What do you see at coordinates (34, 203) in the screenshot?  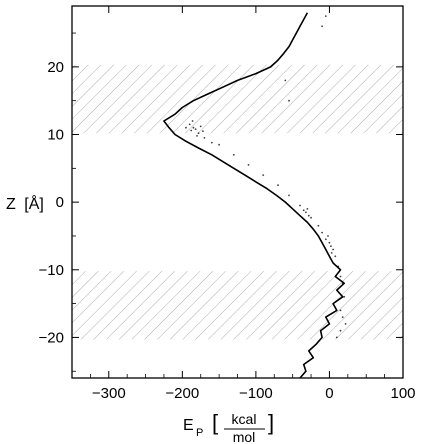 I see `y-axis-label-unit: Å` at bounding box center [34, 203].